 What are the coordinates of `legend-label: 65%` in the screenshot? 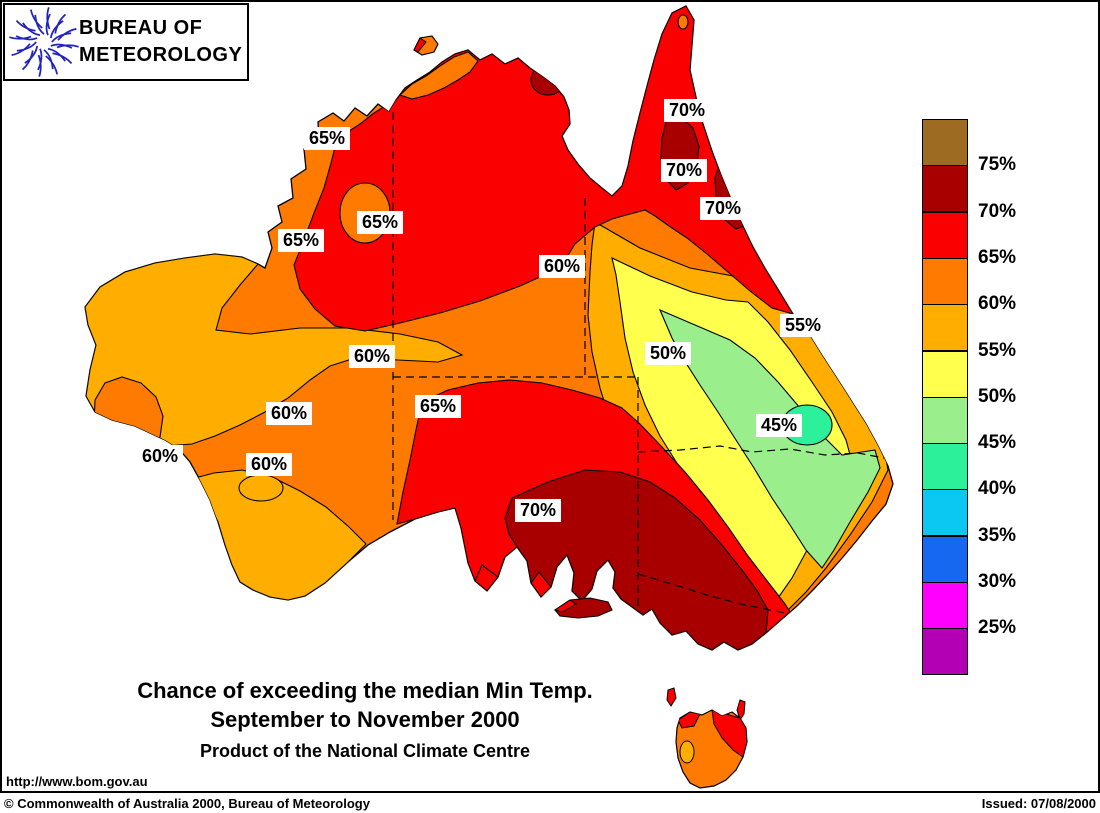 It's located at (997, 257).